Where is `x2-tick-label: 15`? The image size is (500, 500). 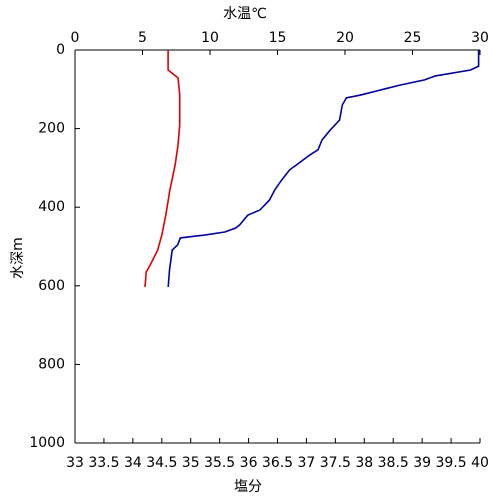
x2-tick-label: 15 is located at coordinates (278, 38).